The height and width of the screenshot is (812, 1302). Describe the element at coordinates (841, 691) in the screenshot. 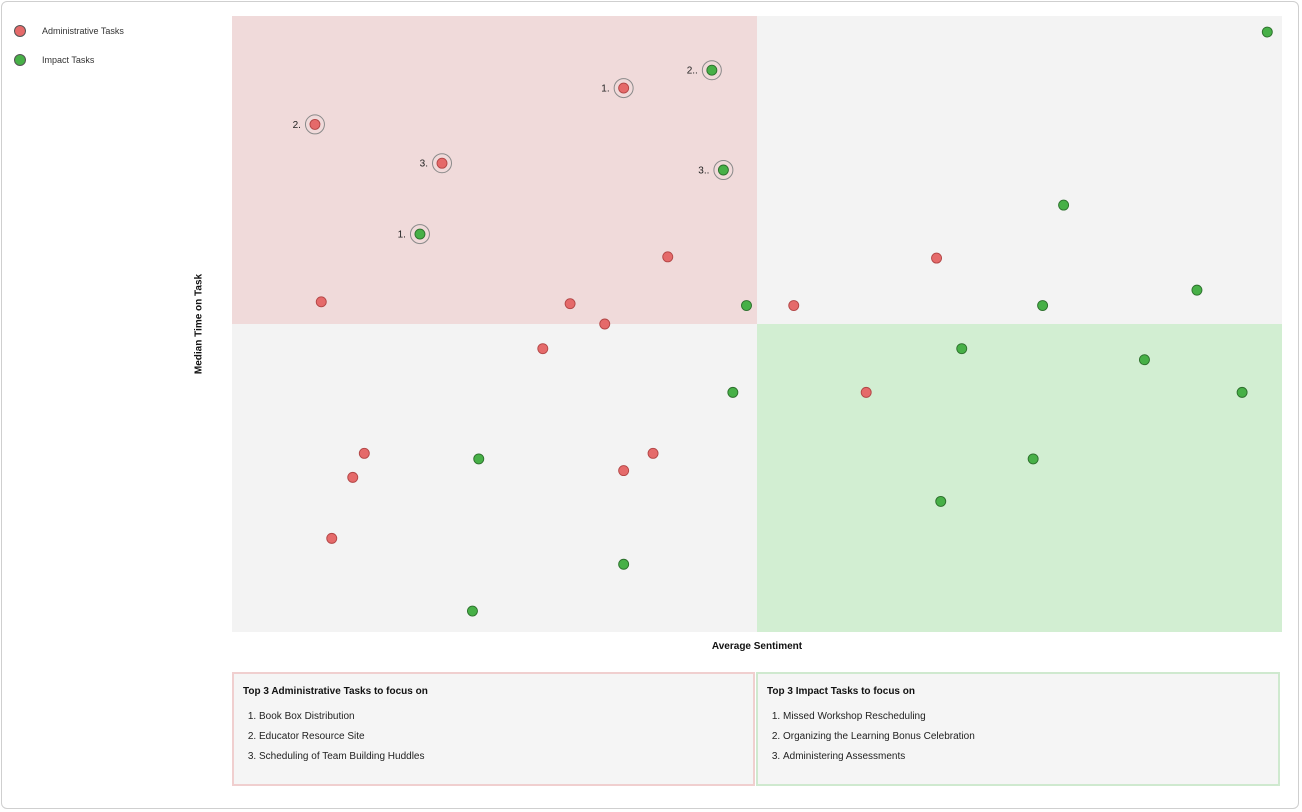

I see `impact-panel-title: Top 3 Impact Tasks to focus on` at that location.